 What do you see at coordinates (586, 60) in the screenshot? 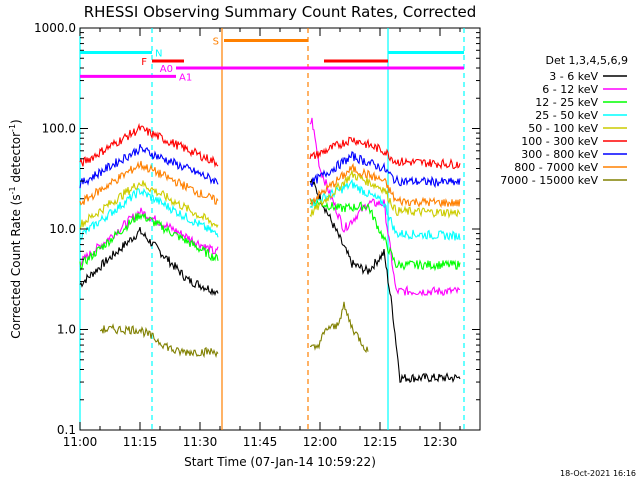
I see `legend-header: Det 1,3,4,5,6,9` at bounding box center [586, 60].